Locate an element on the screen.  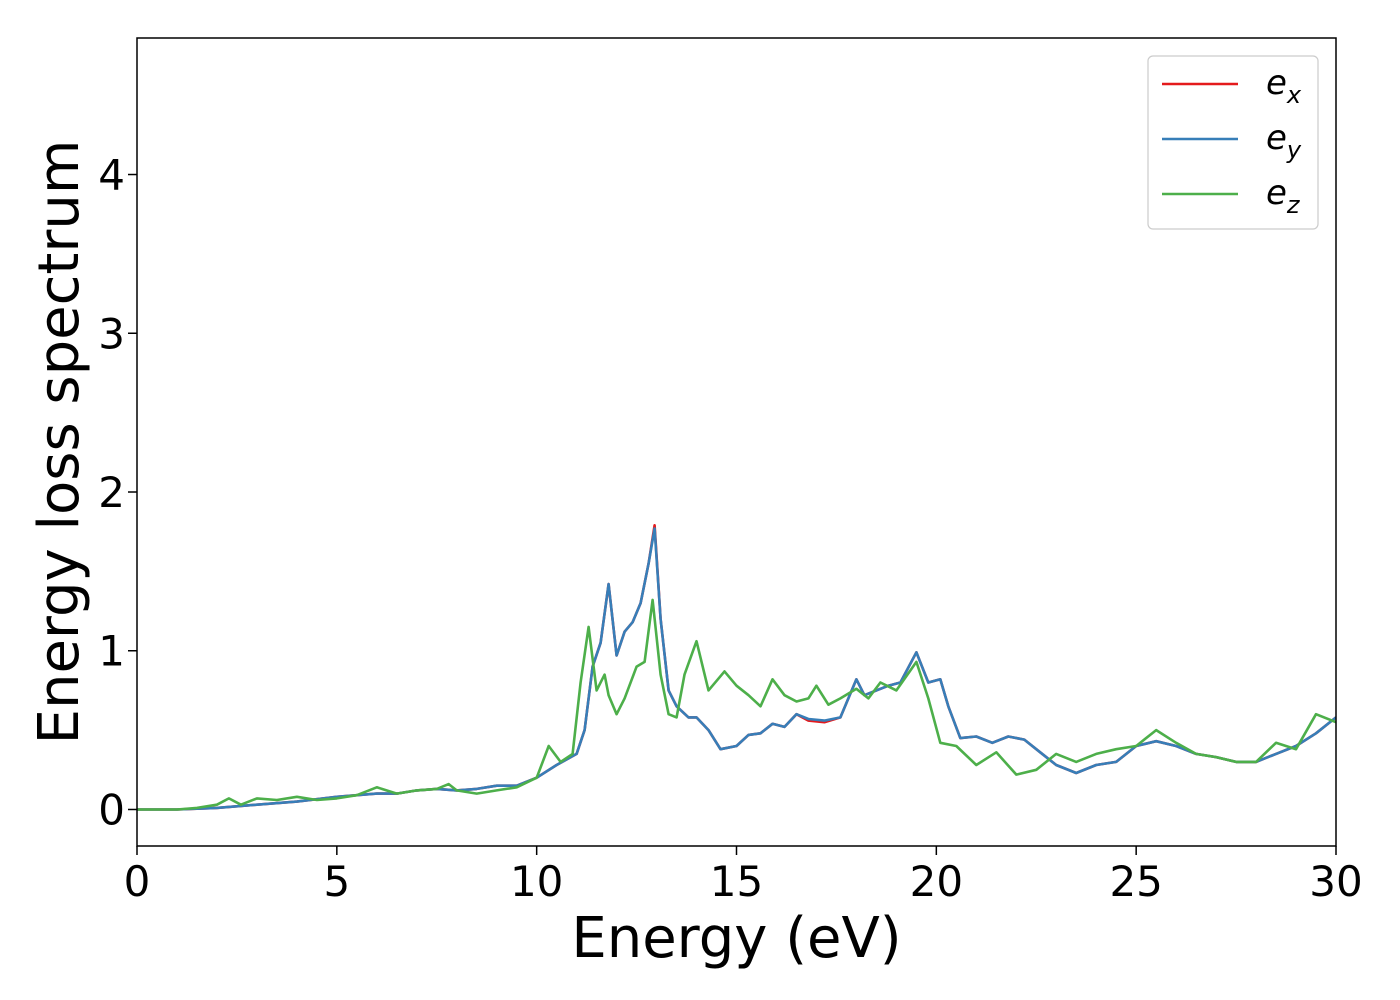
x-tick-label: 0 is located at coordinates (137, 881).